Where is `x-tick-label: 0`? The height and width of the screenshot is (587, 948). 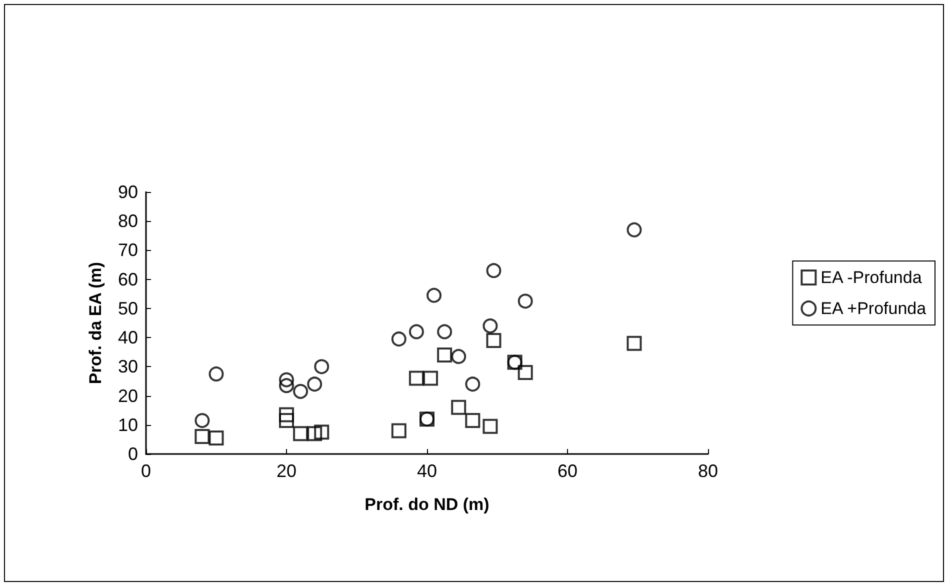
x-tick-label: 0 is located at coordinates (146, 471).